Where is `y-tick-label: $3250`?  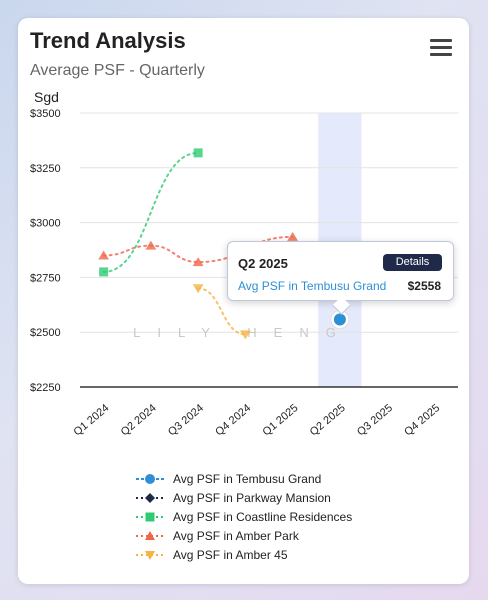
y-tick-label: $3250 is located at coordinates (45, 169).